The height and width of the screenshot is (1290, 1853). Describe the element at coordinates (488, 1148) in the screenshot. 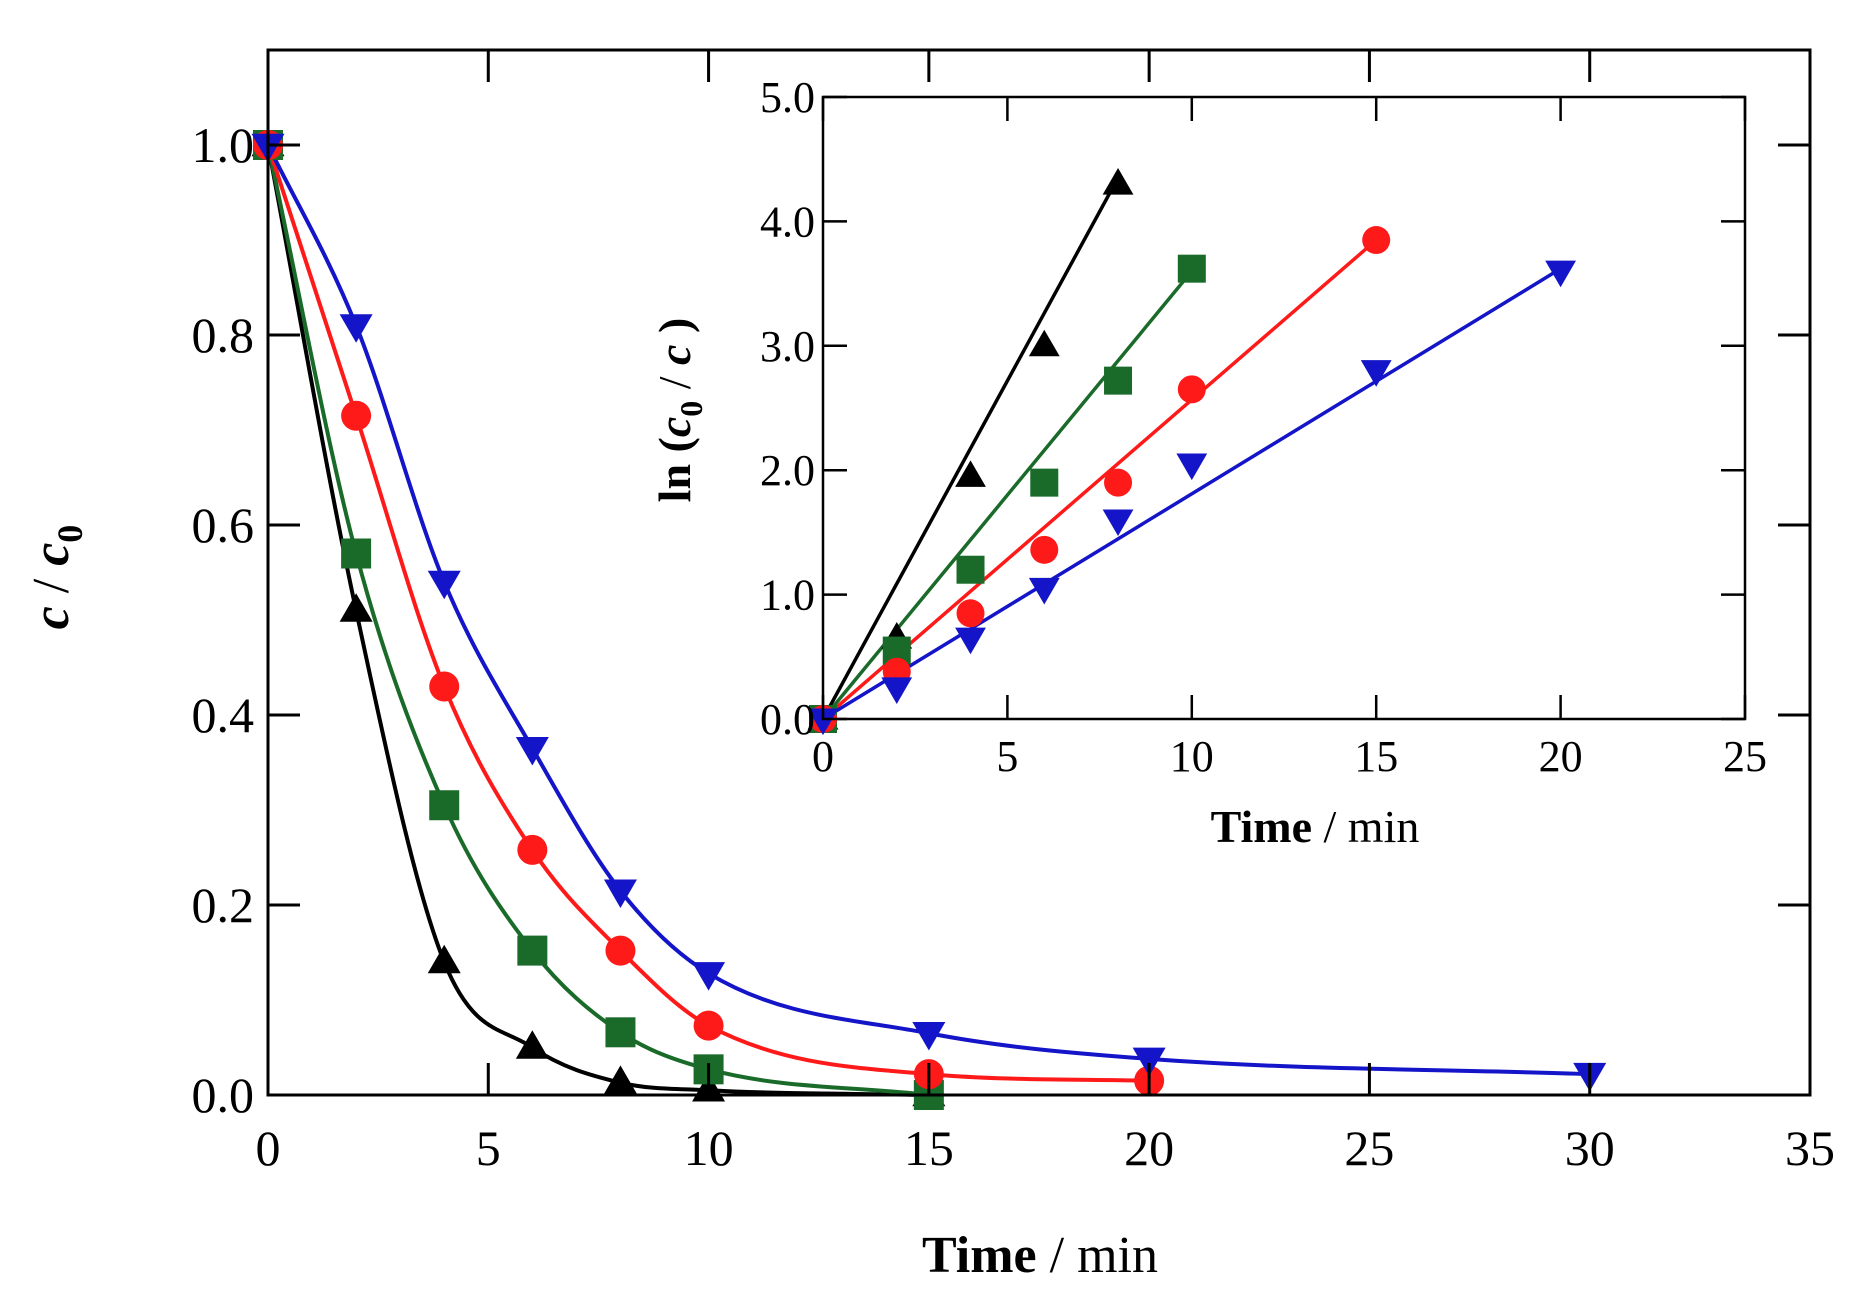

I see `main-x-tick-label: 5` at that location.